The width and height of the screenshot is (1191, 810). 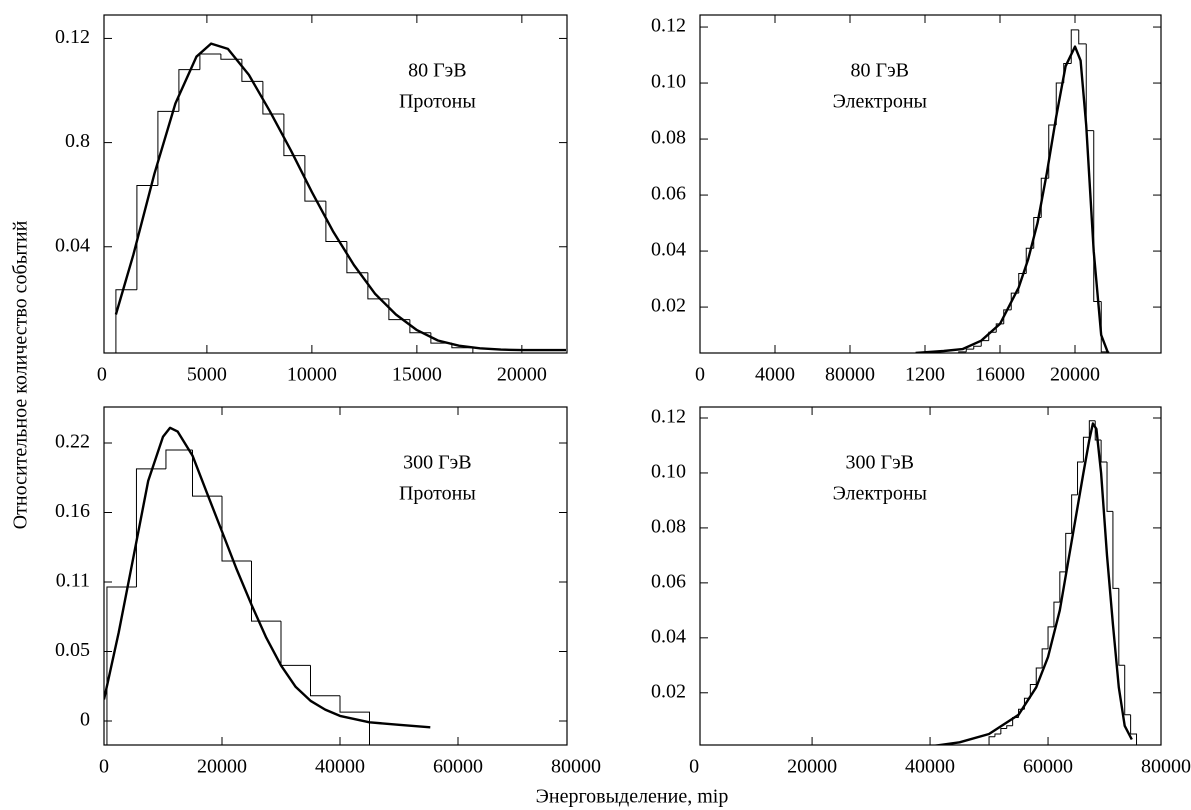 What do you see at coordinates (207, 375) in the screenshot?
I see `x-tick-label: 5000` at bounding box center [207, 375].